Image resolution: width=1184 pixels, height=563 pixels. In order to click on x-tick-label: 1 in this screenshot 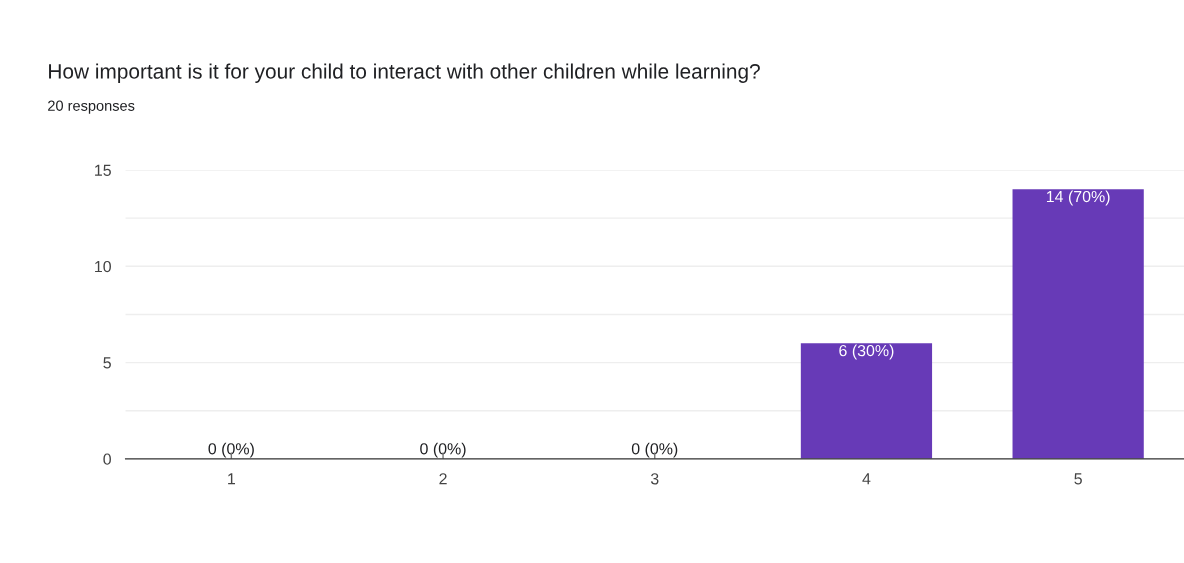, I will do `click(232, 479)`.